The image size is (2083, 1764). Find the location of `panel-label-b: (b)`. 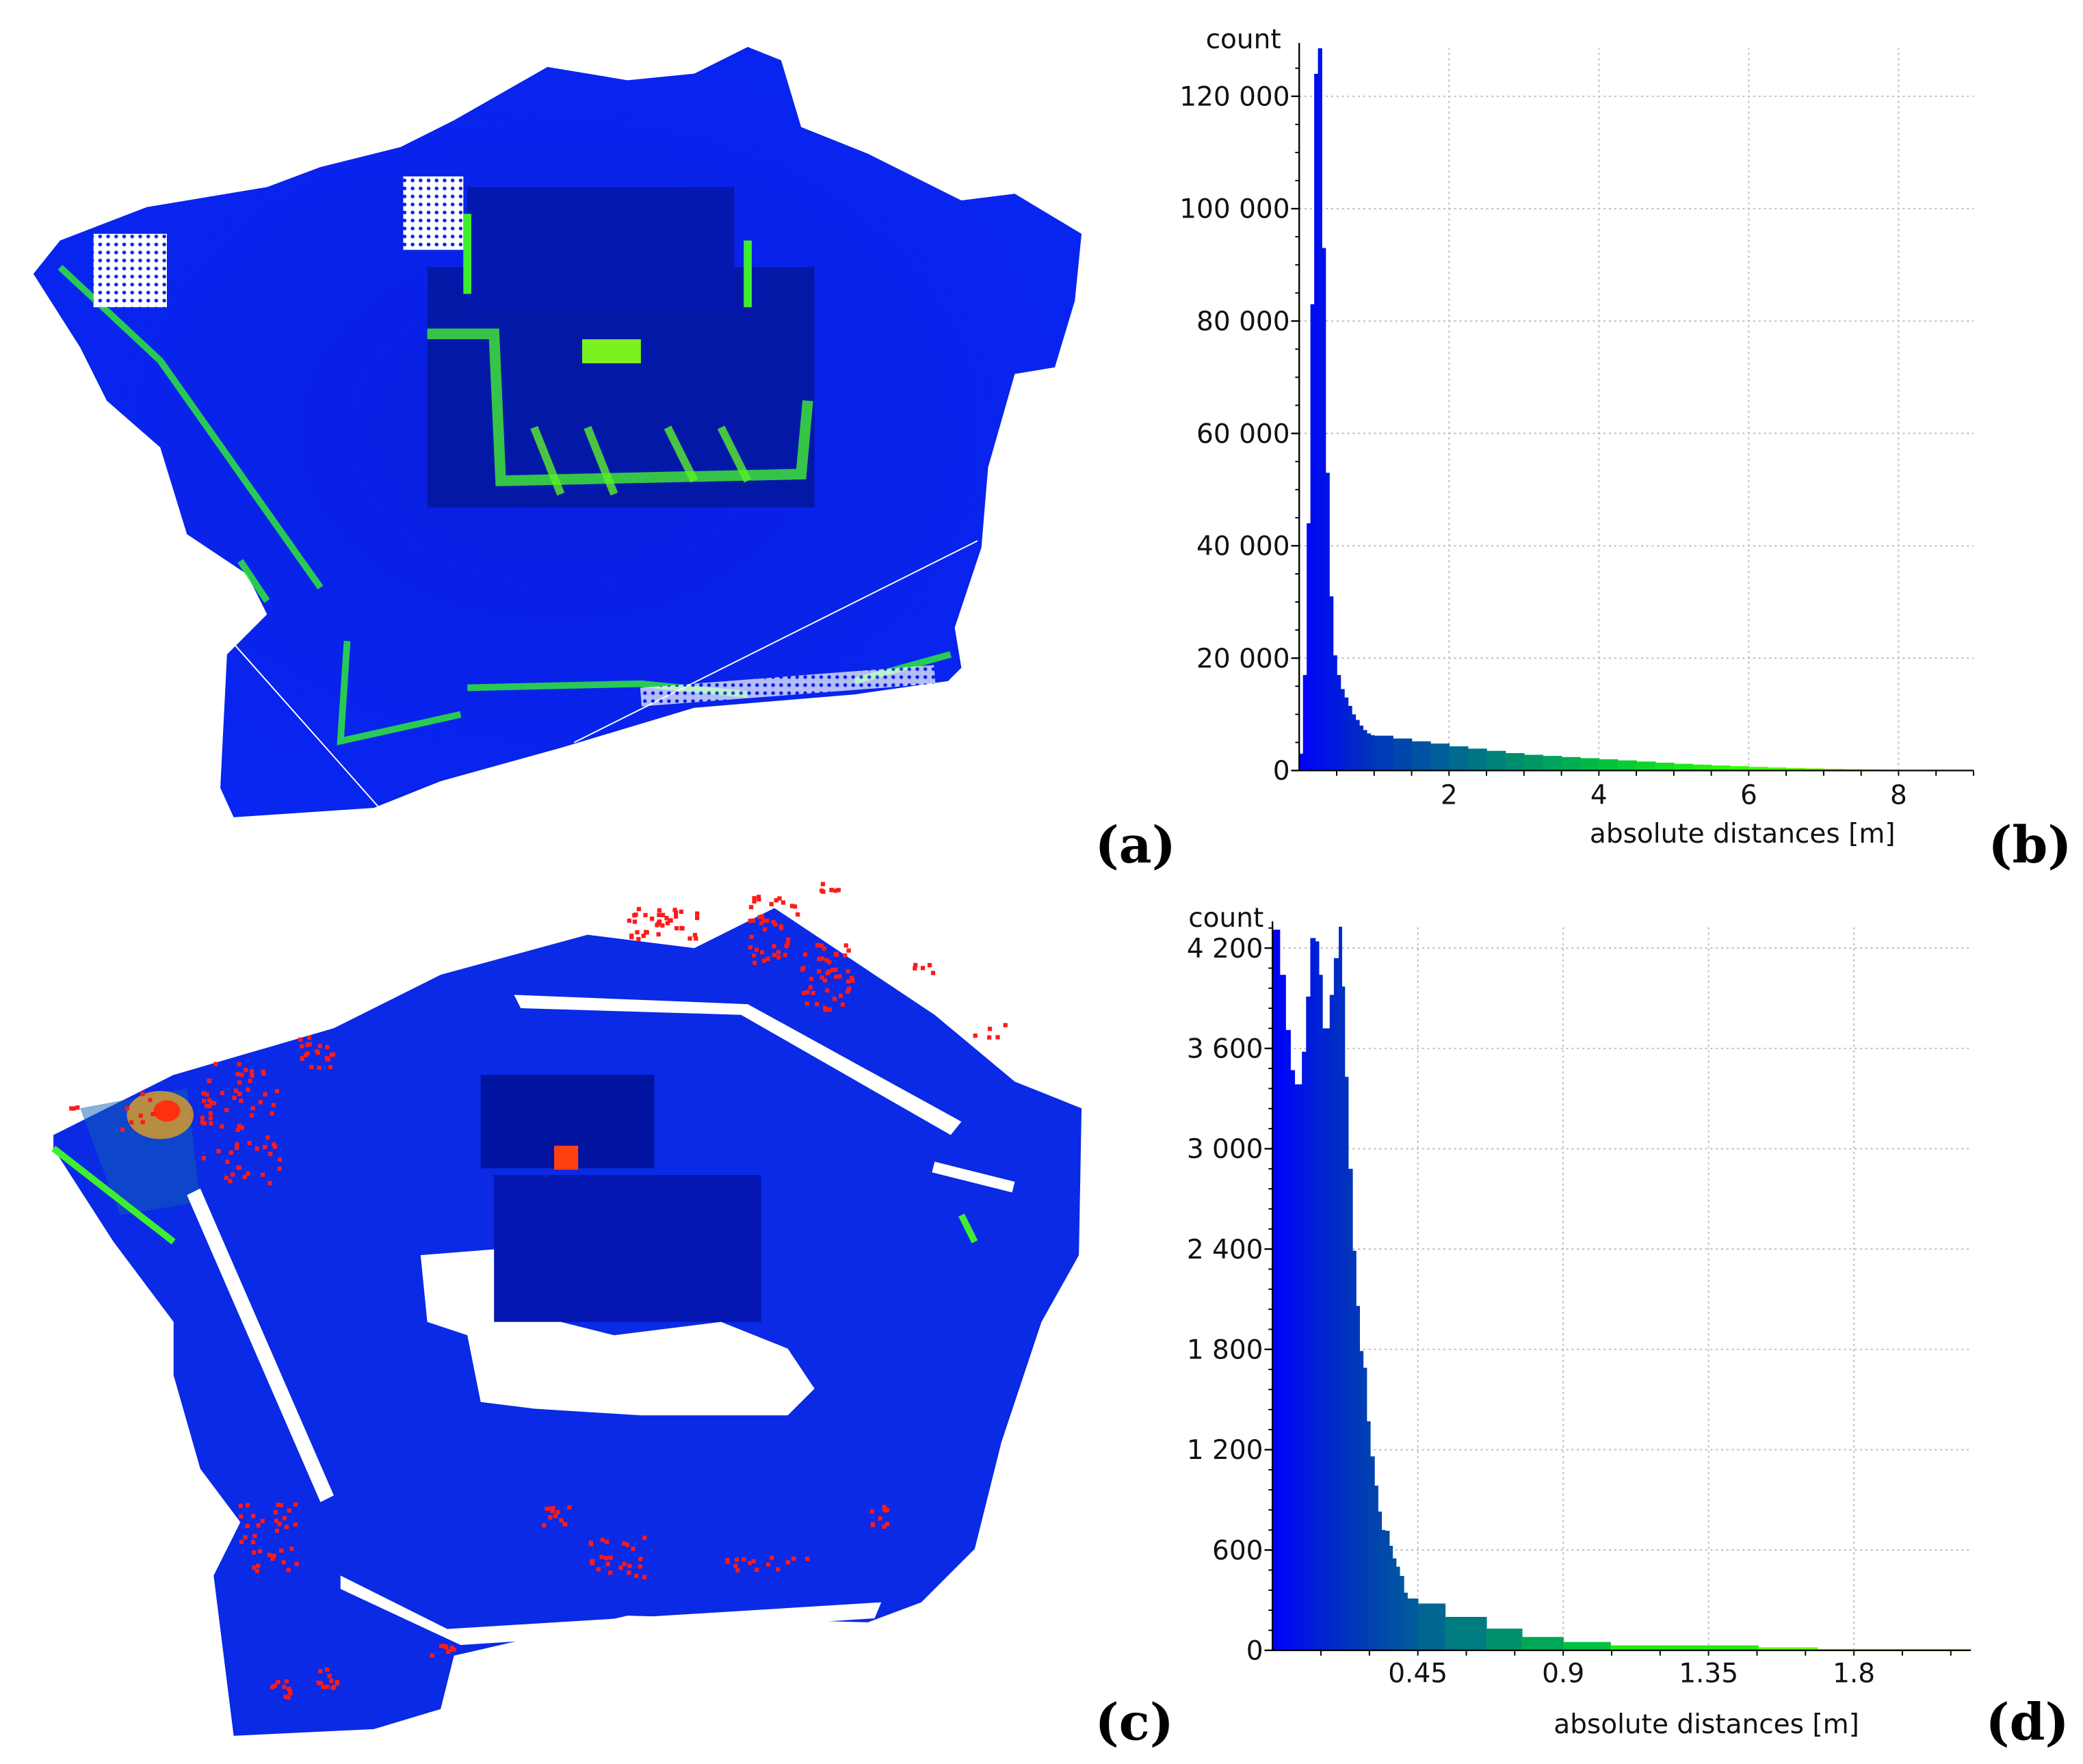

panel-label-b: (b) is located at coordinates (2029, 845).